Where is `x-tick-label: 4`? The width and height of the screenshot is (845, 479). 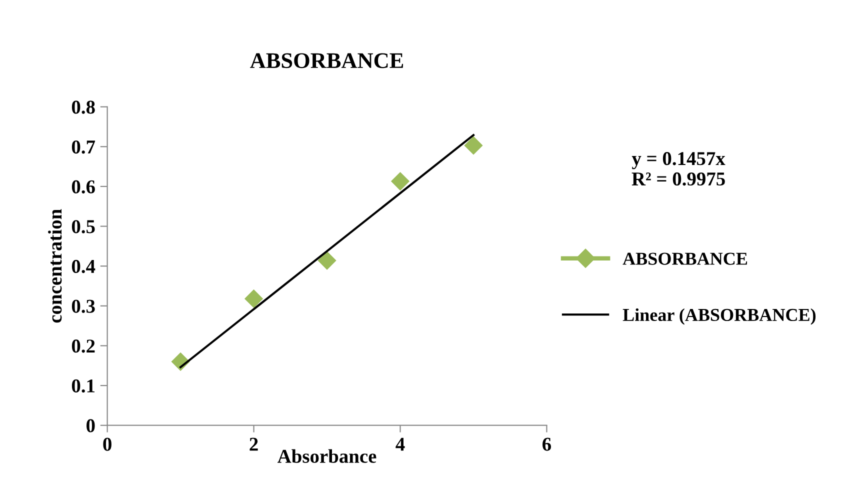
x-tick-label: 4 is located at coordinates (400, 444).